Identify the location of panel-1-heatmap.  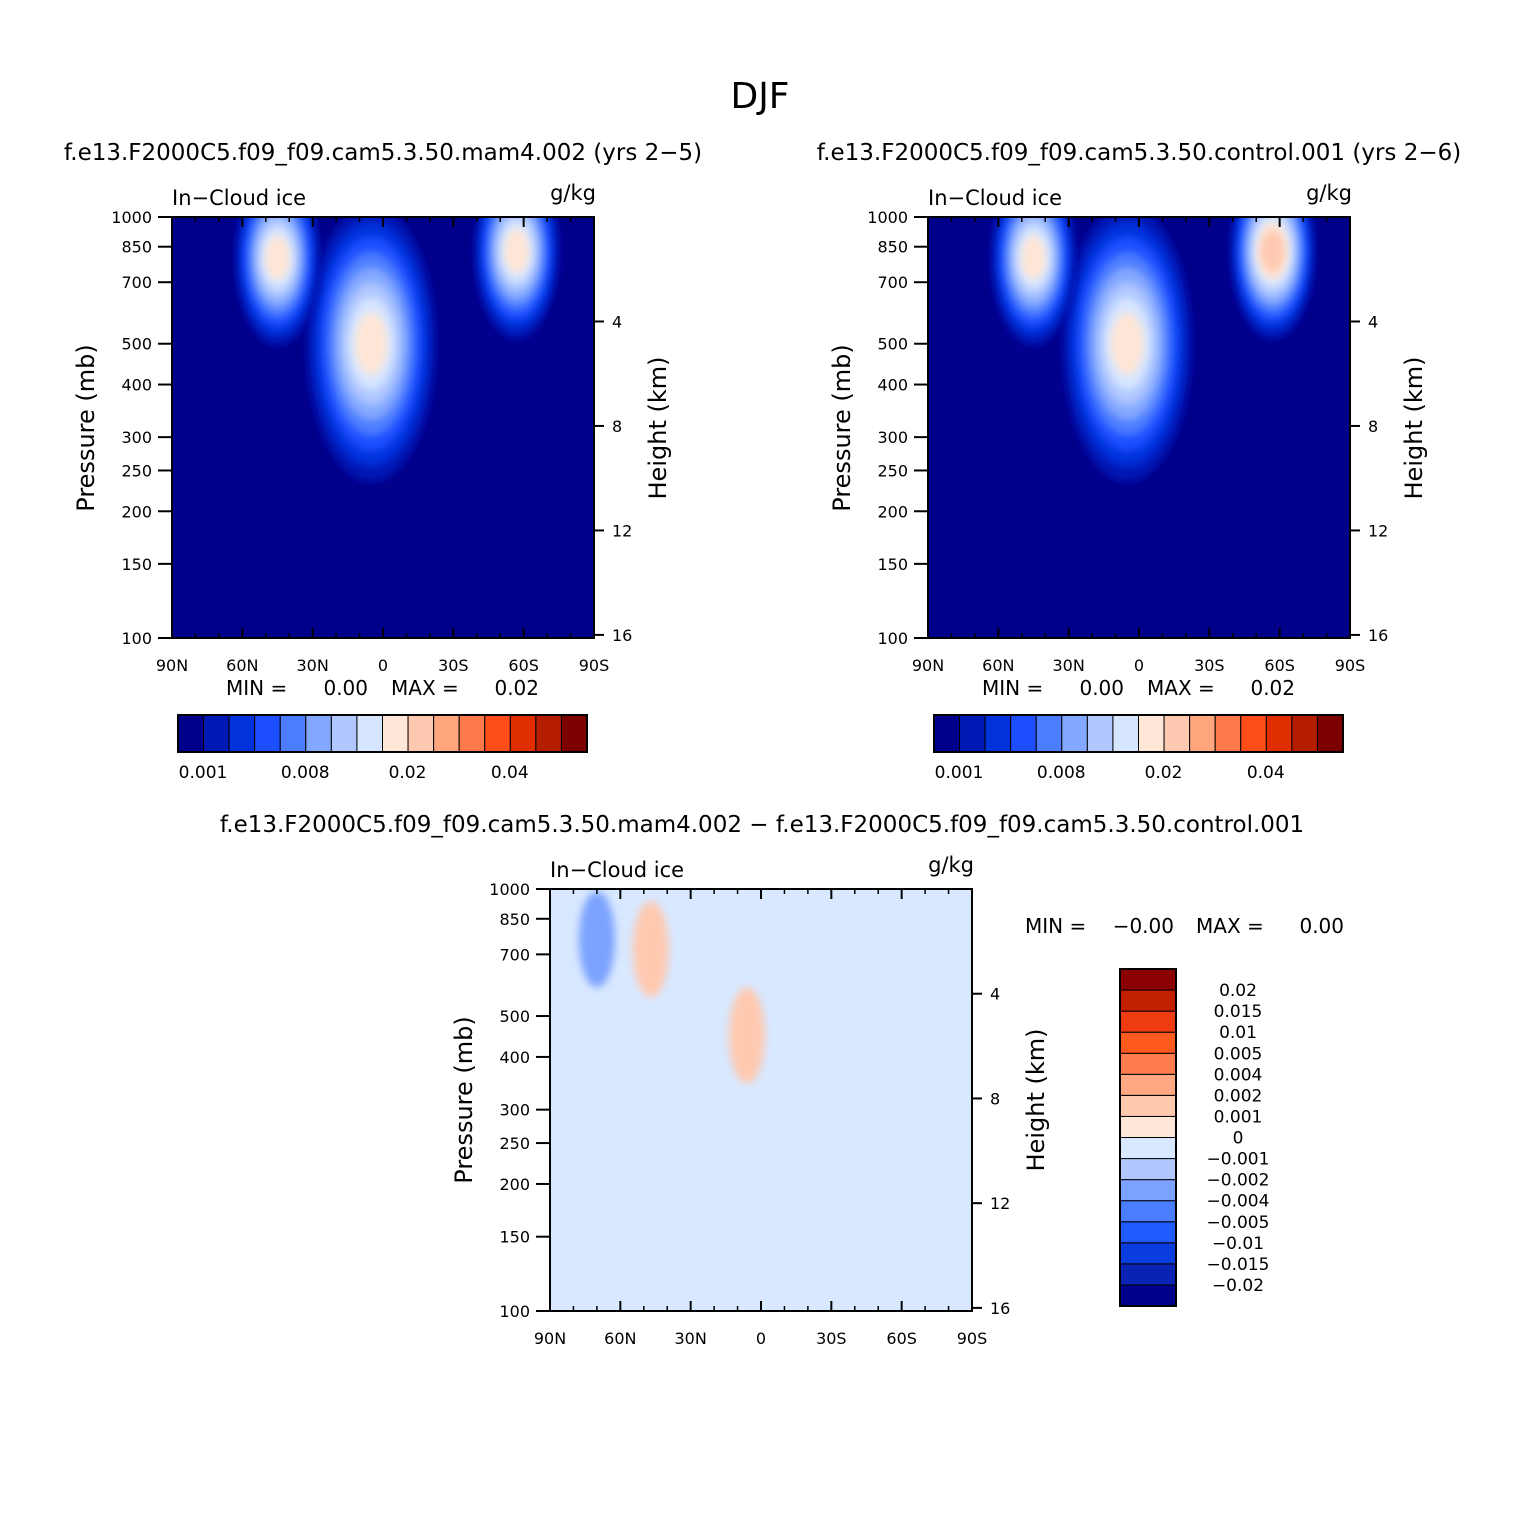
(383, 427).